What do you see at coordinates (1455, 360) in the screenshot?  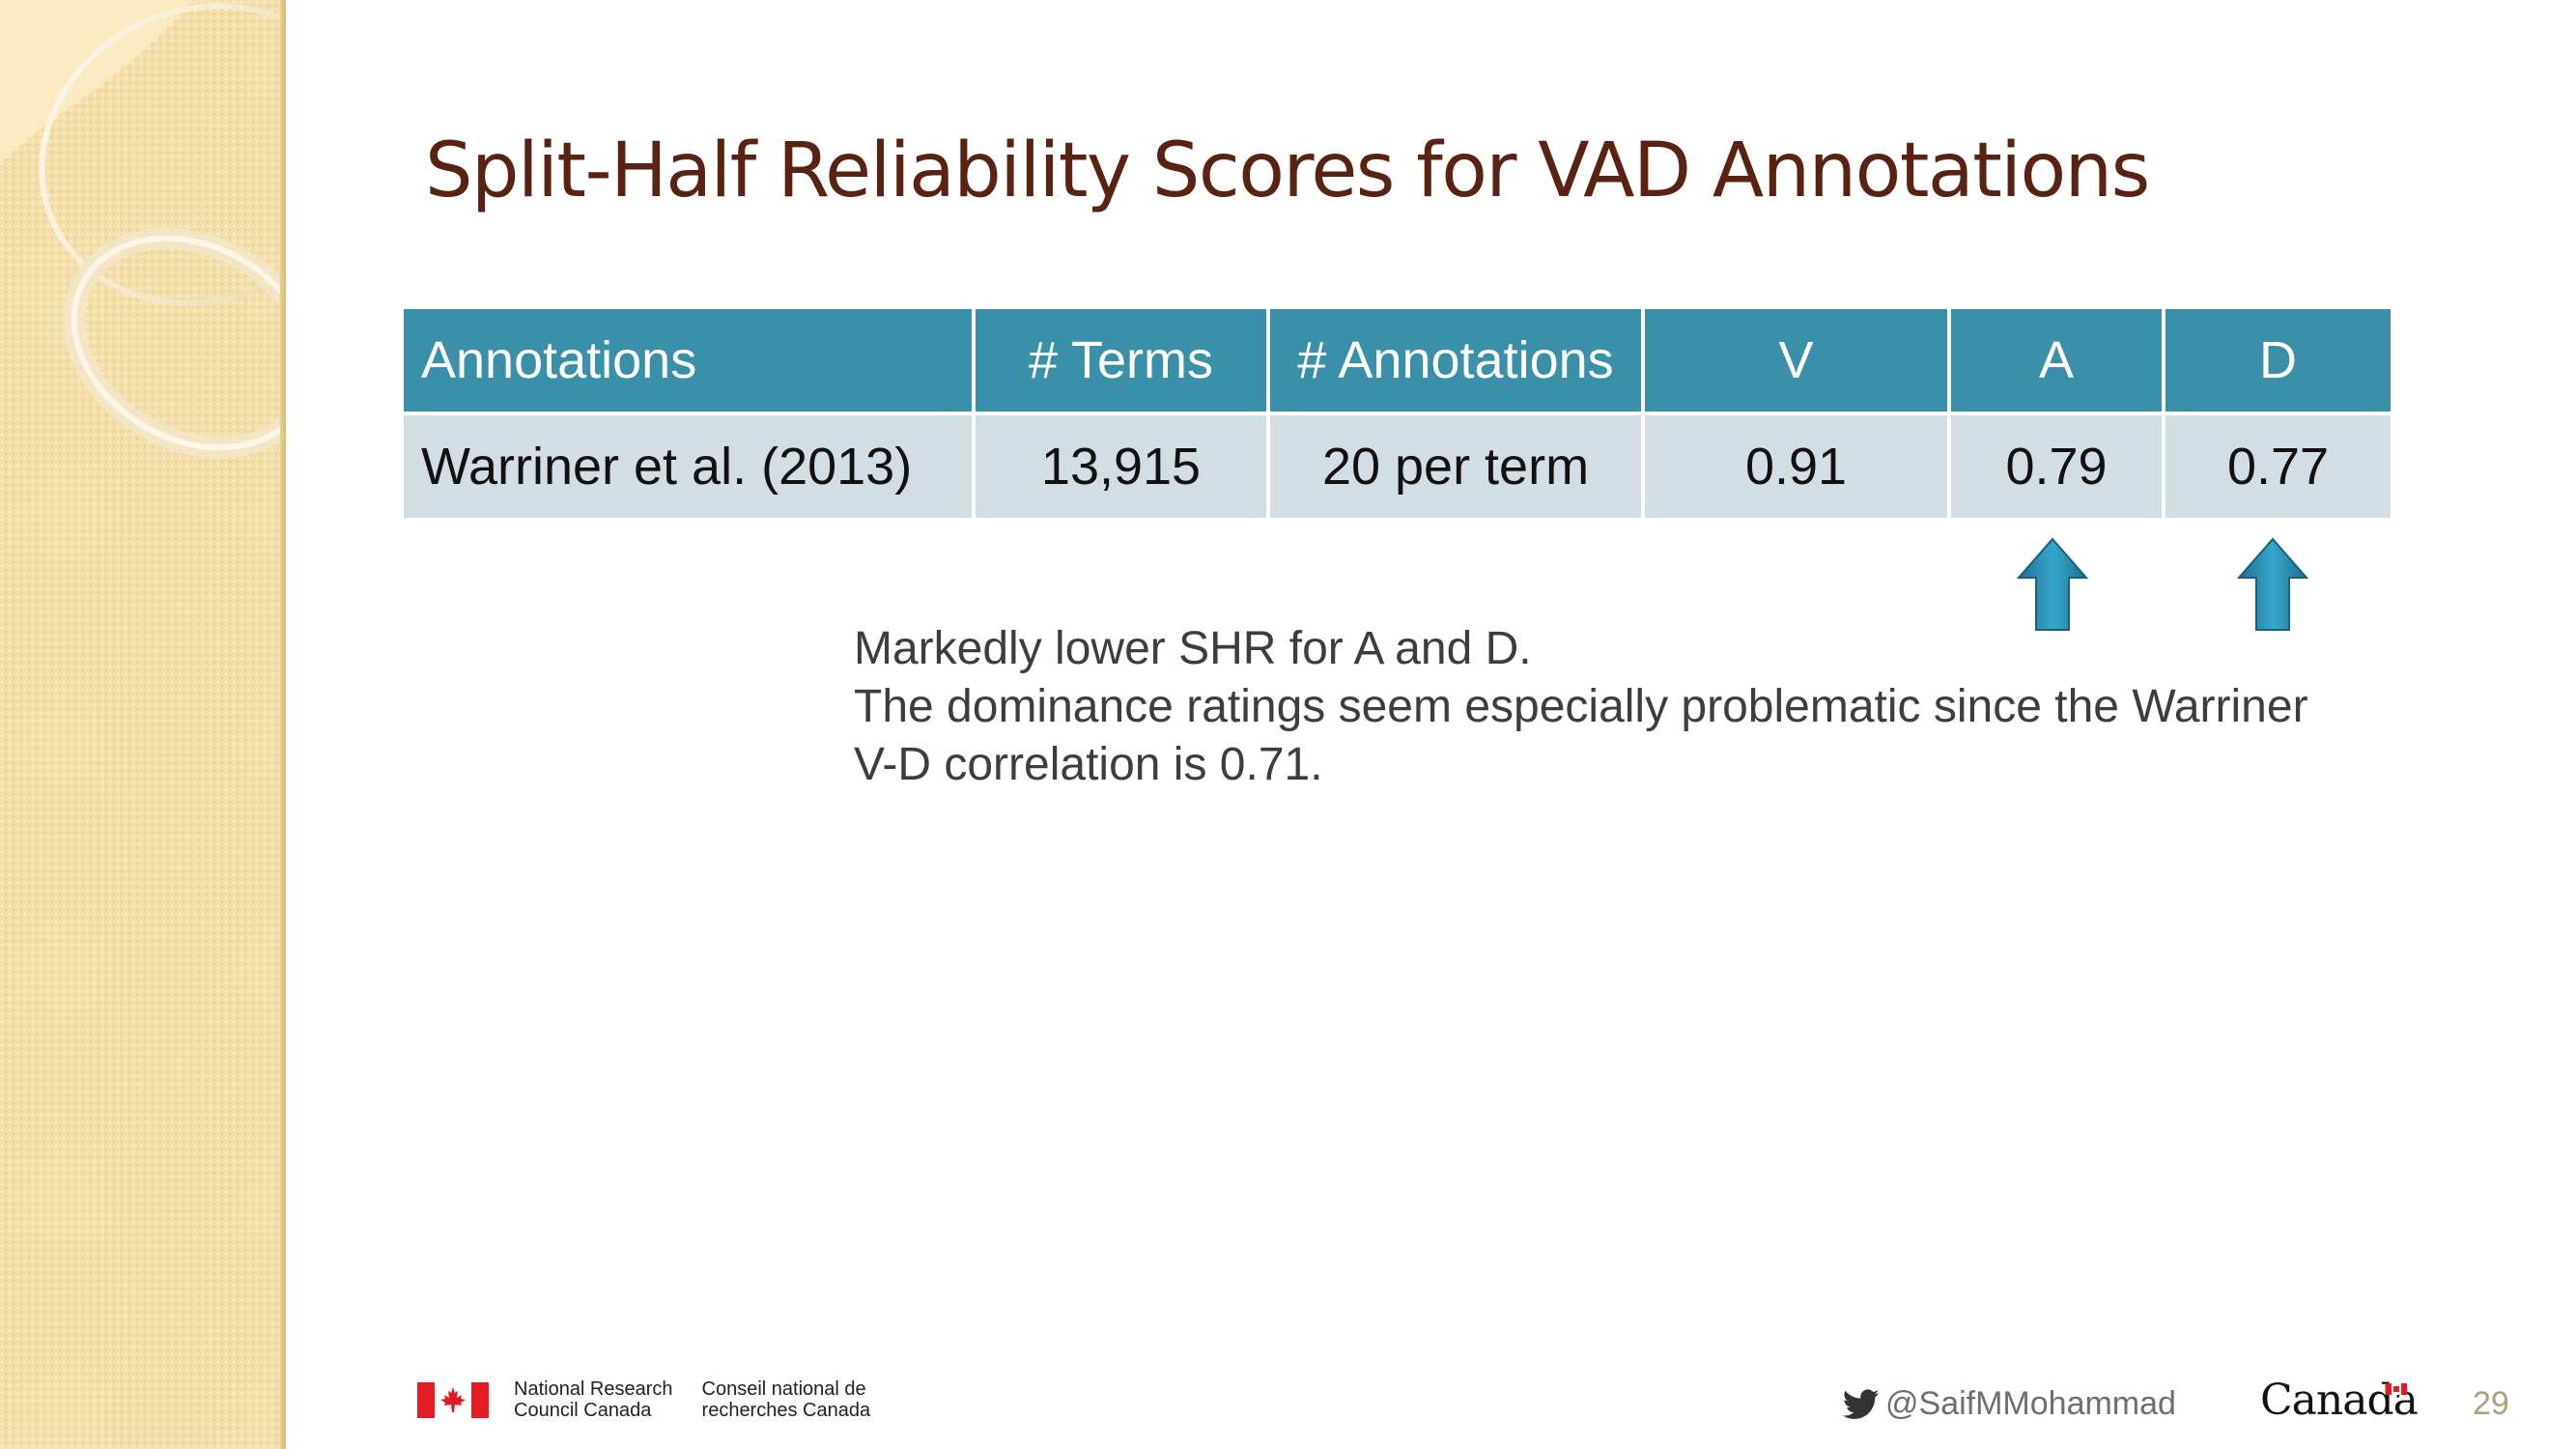 I see `header-num-annotations: # Annotations` at bounding box center [1455, 360].